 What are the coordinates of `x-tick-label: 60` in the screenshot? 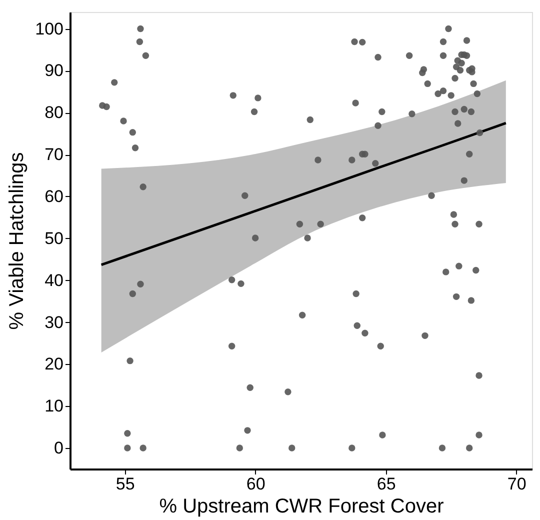 It's located at (256, 484).